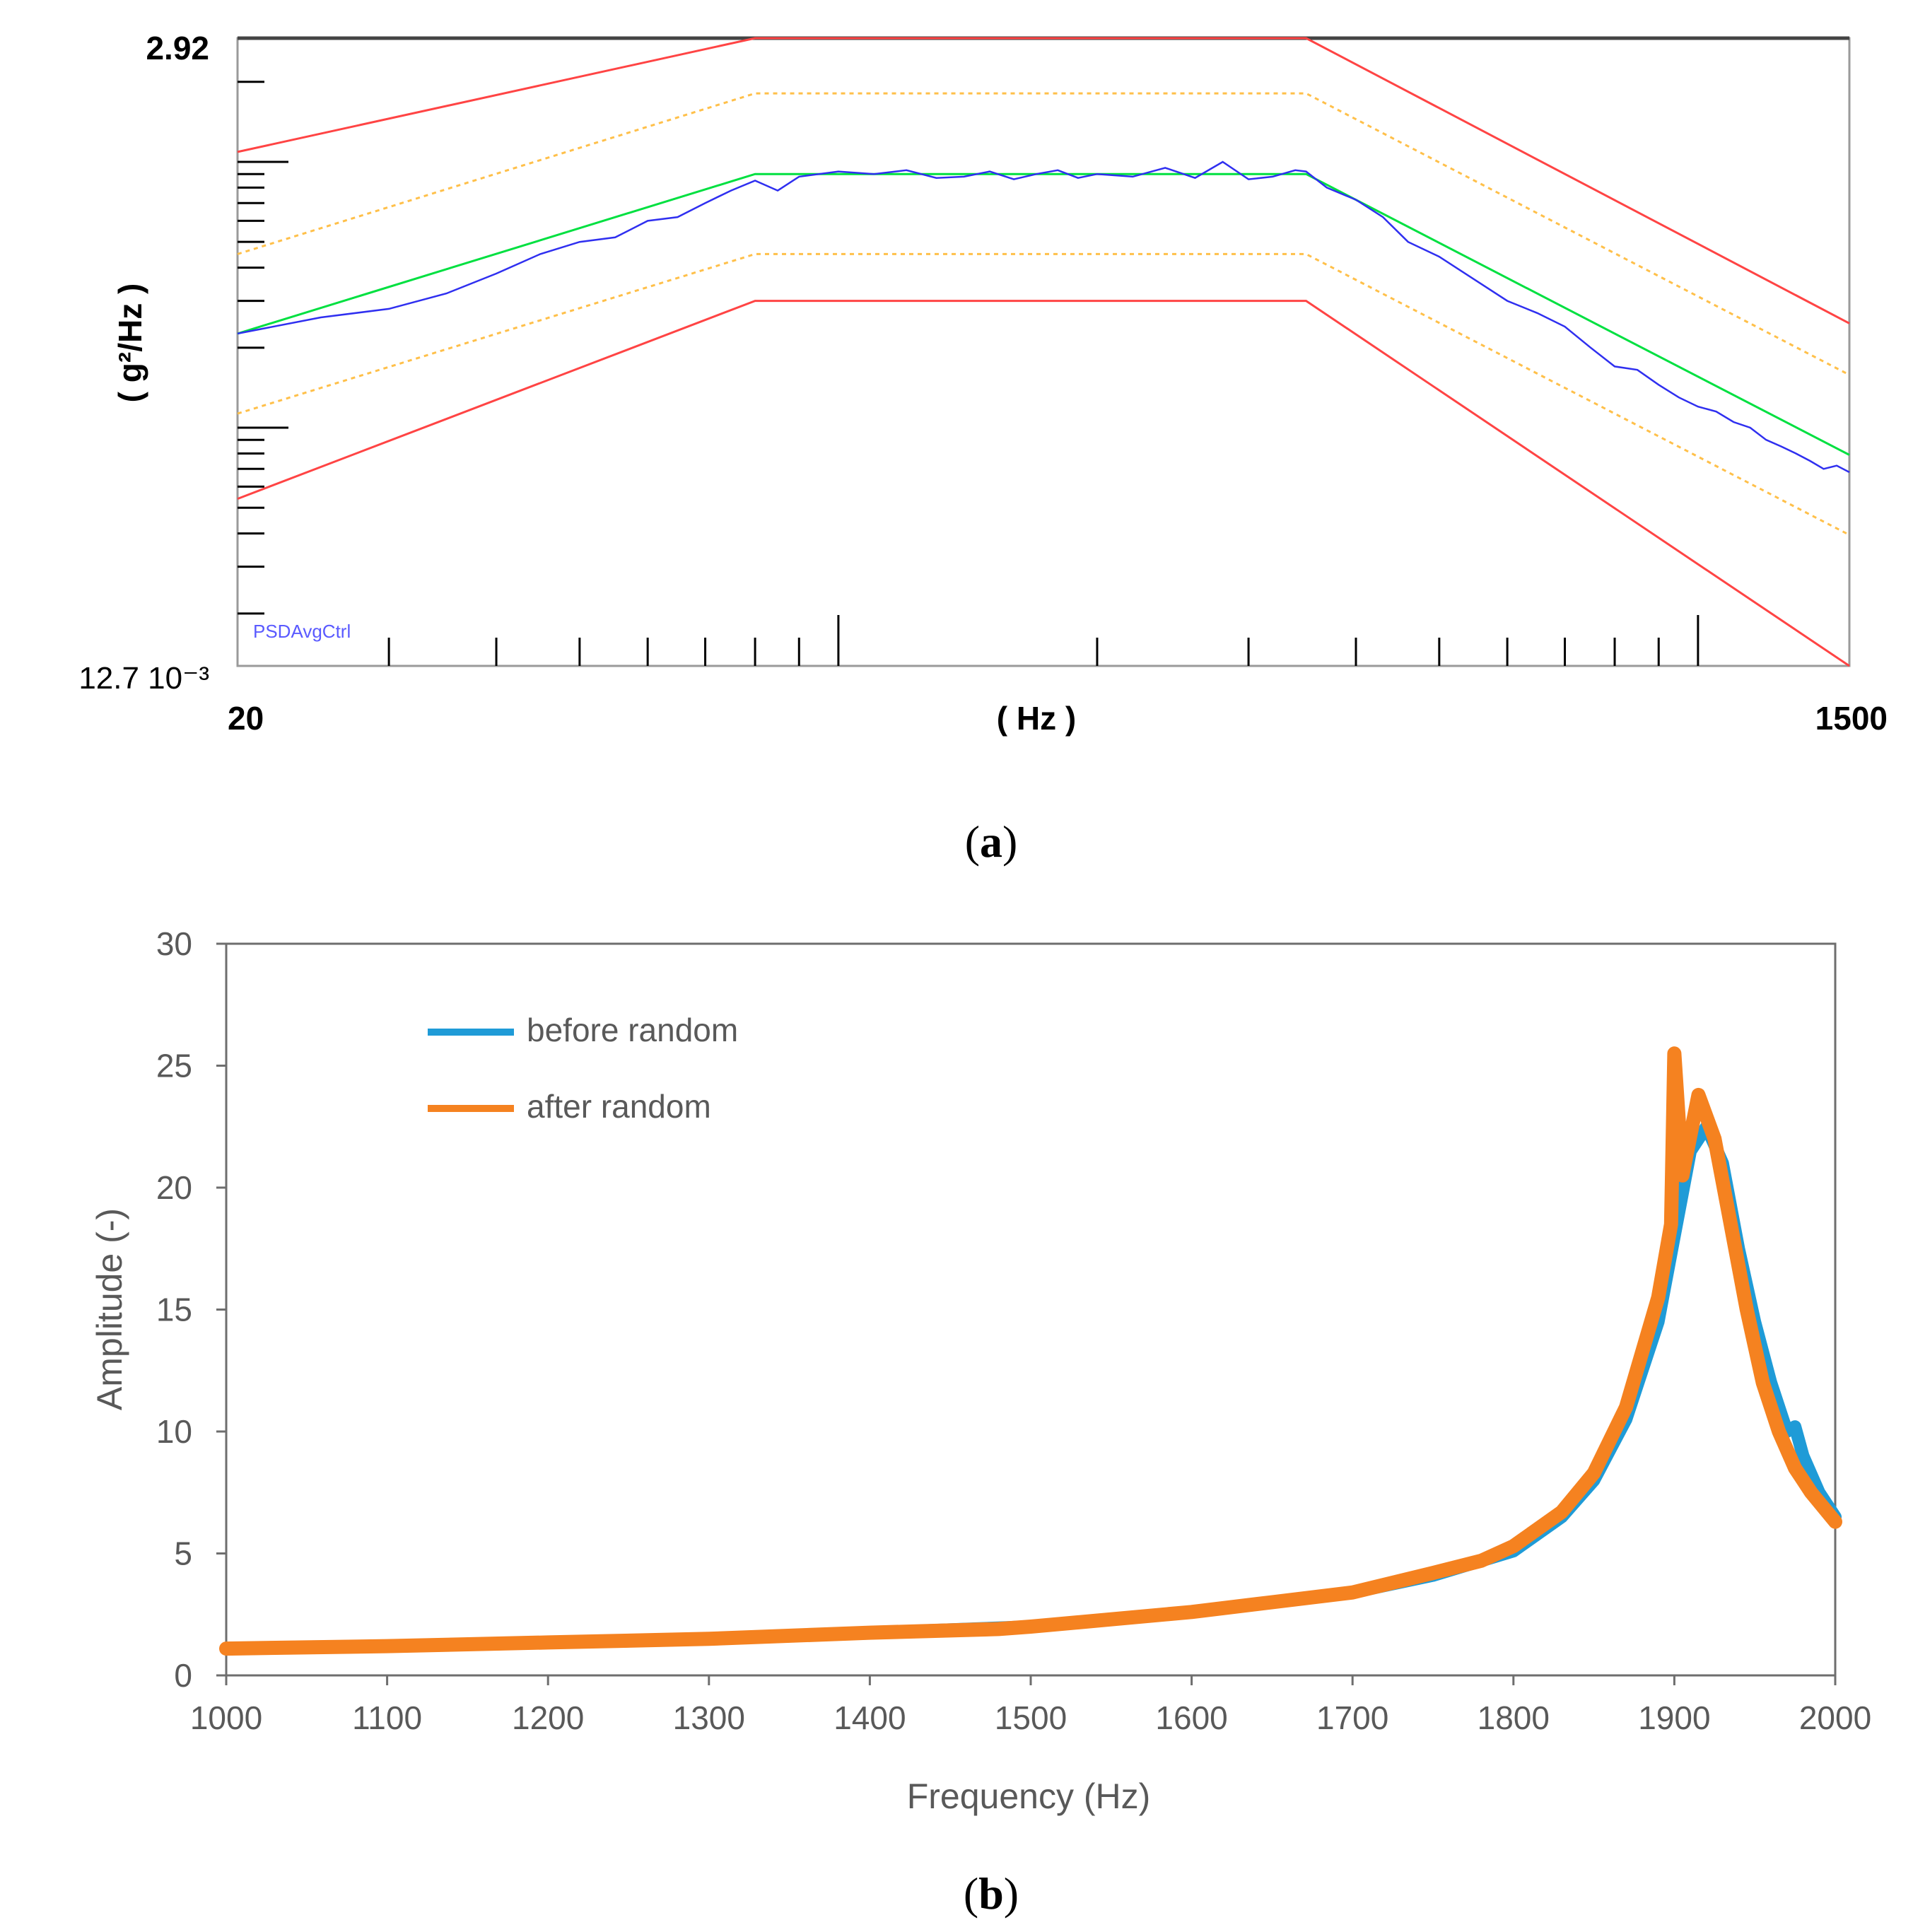 The width and height of the screenshot is (1913, 1932). I want to click on panel-b-xtick-label: 1200, so click(548, 1718).